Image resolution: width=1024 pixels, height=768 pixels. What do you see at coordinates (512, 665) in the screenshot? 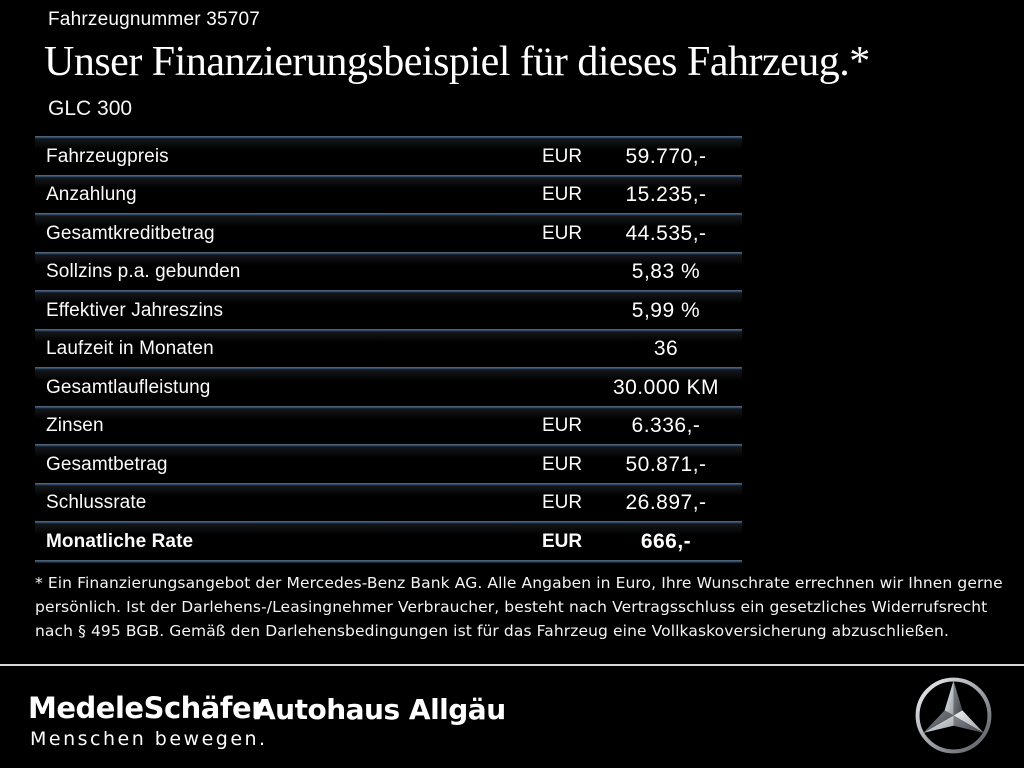
I see `footer-divider-line` at bounding box center [512, 665].